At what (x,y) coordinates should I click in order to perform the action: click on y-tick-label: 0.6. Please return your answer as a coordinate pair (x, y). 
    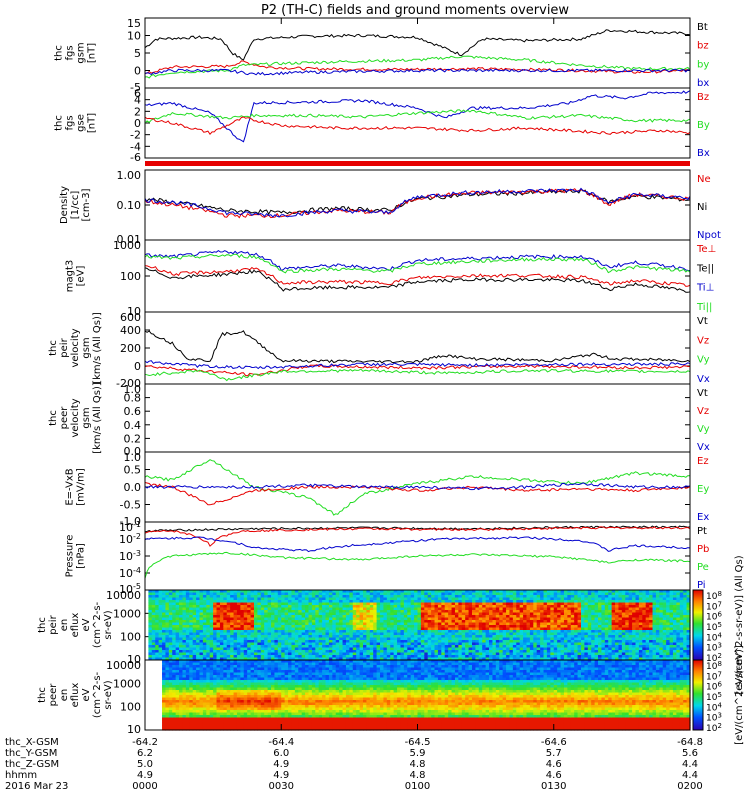
    Looking at the image, I should click on (133, 411).